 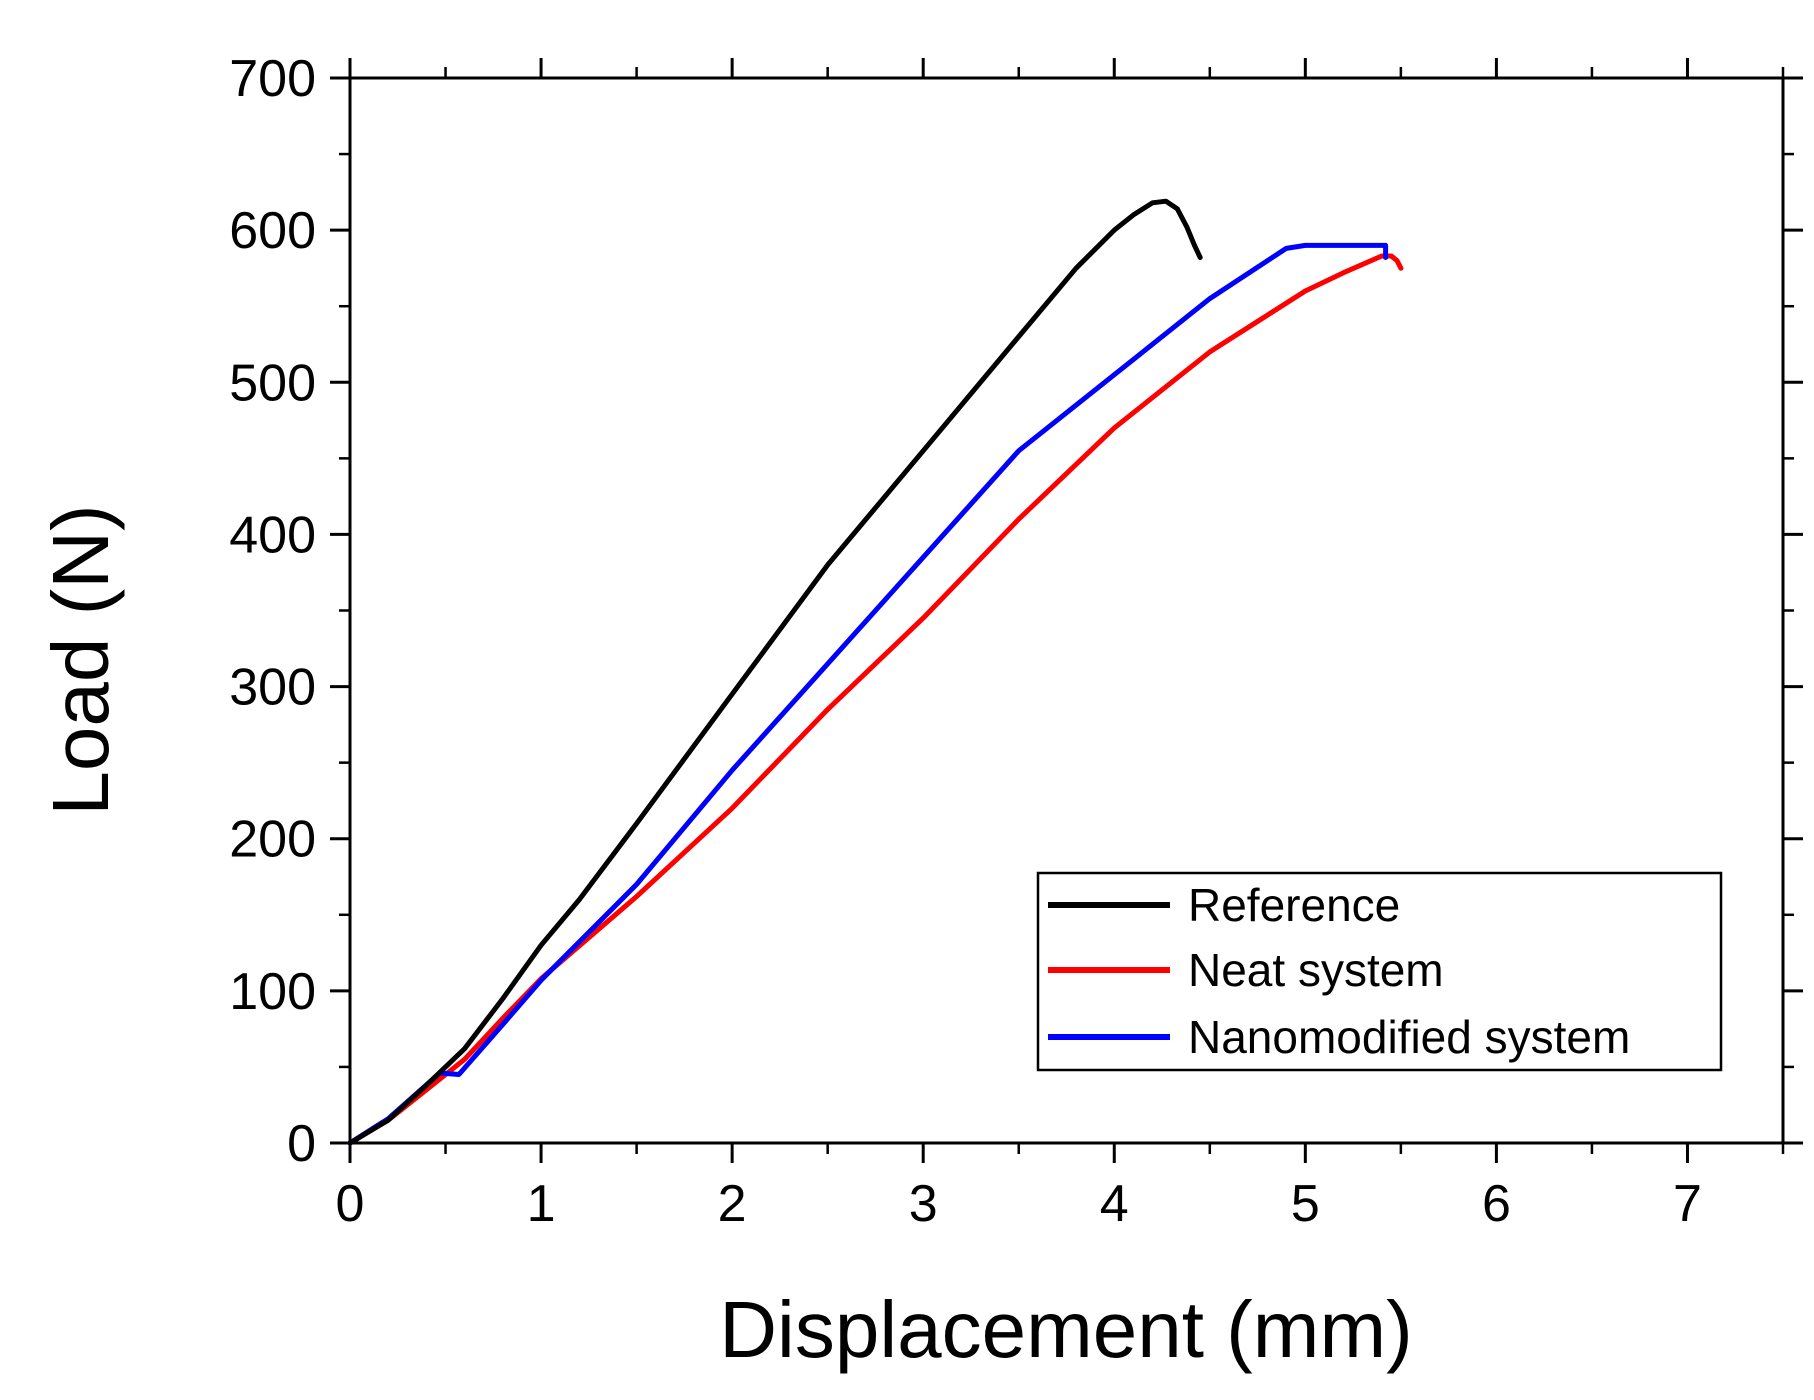 What do you see at coordinates (732, 1204) in the screenshot?
I see `x-tick-label: 2` at bounding box center [732, 1204].